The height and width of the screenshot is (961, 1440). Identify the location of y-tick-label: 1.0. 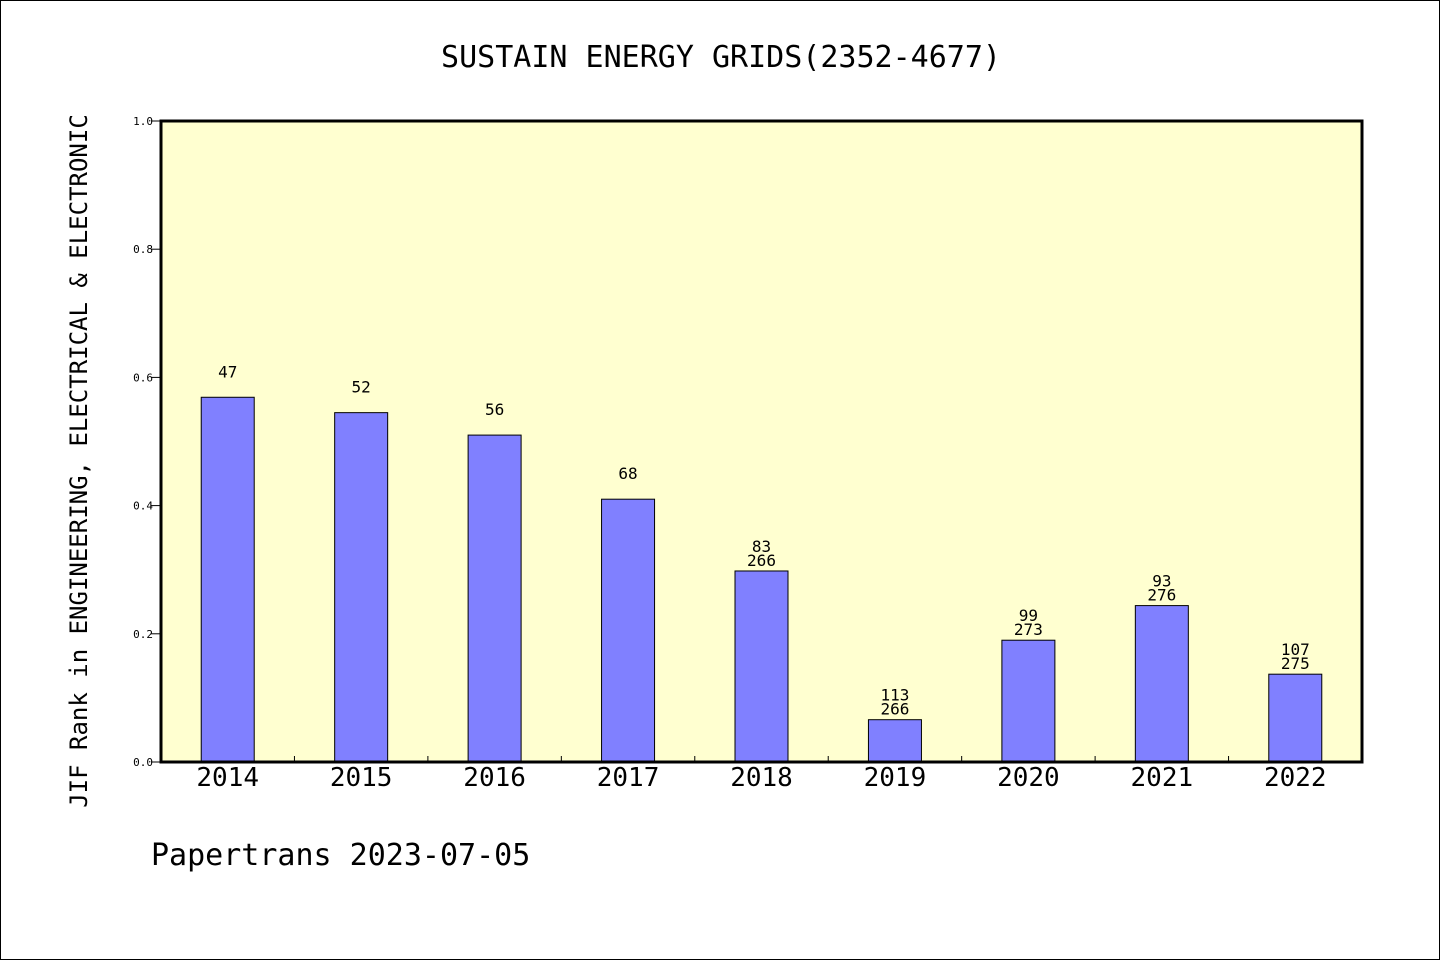
(143, 121).